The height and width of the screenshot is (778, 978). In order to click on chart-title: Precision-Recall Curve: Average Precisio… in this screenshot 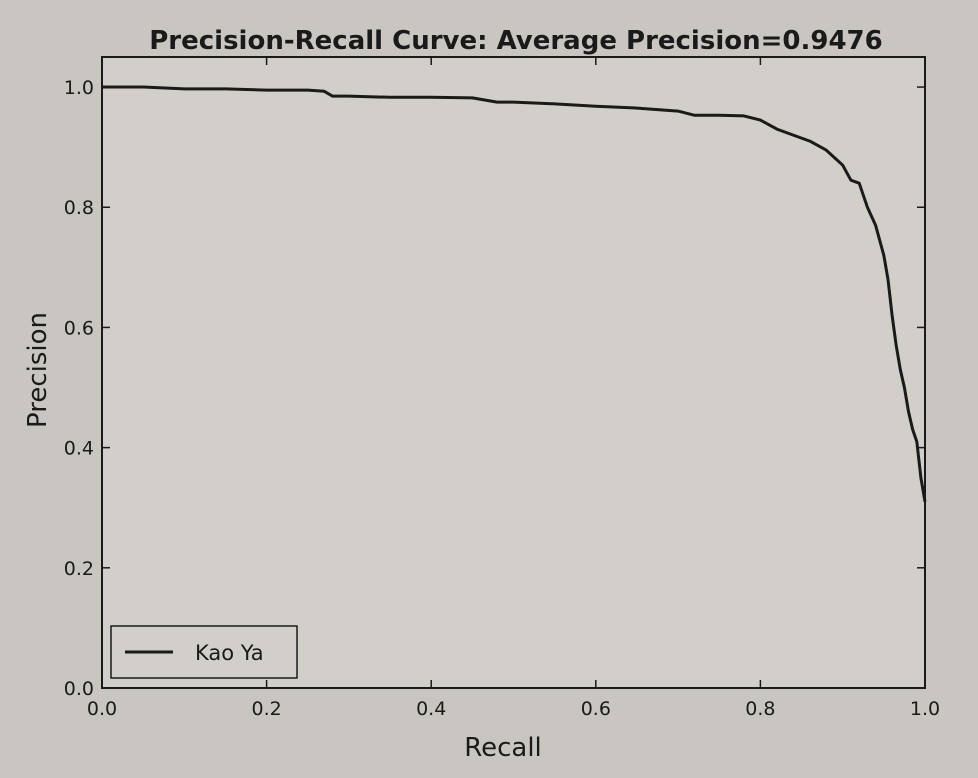, I will do `click(515, 41)`.